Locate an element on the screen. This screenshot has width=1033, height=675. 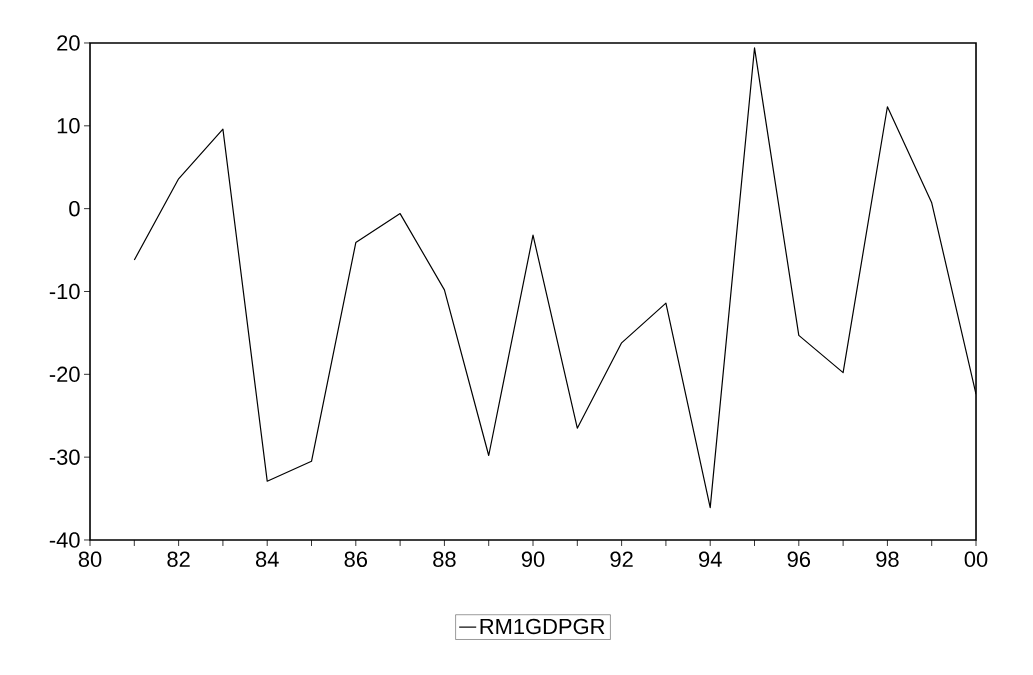
x-tick-label: 80 is located at coordinates (90, 559).